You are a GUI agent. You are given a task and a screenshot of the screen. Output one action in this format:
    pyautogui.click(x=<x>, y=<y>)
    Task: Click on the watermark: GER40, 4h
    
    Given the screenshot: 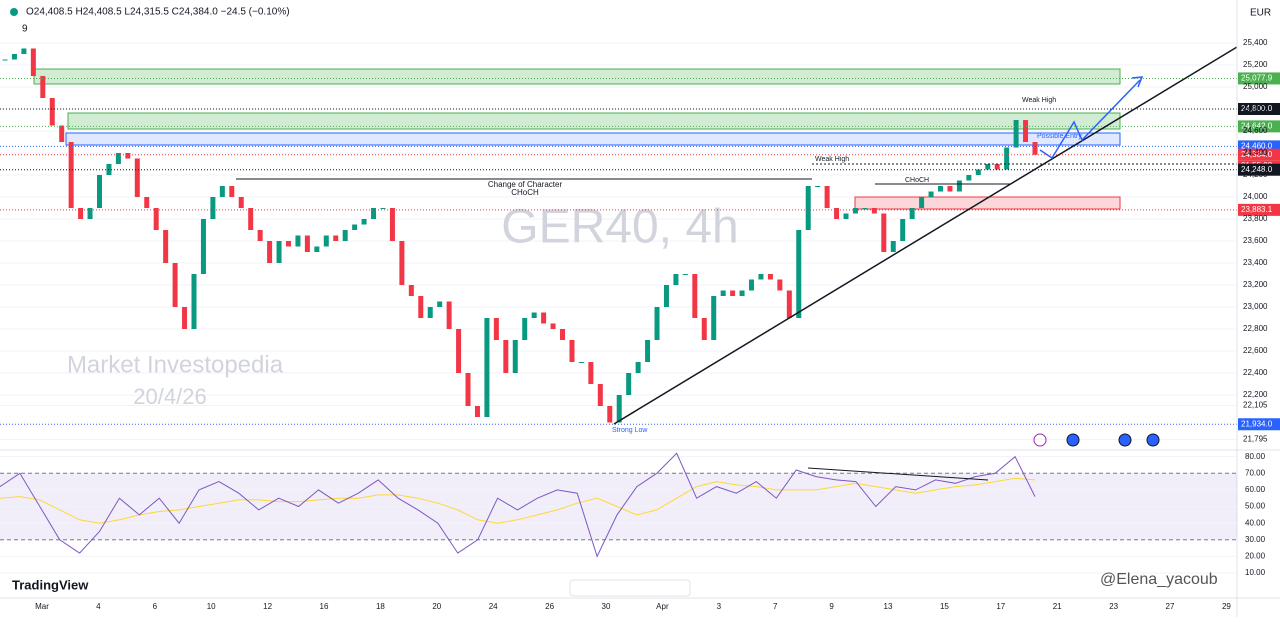 What is the action you would take?
    pyautogui.click(x=619, y=227)
    